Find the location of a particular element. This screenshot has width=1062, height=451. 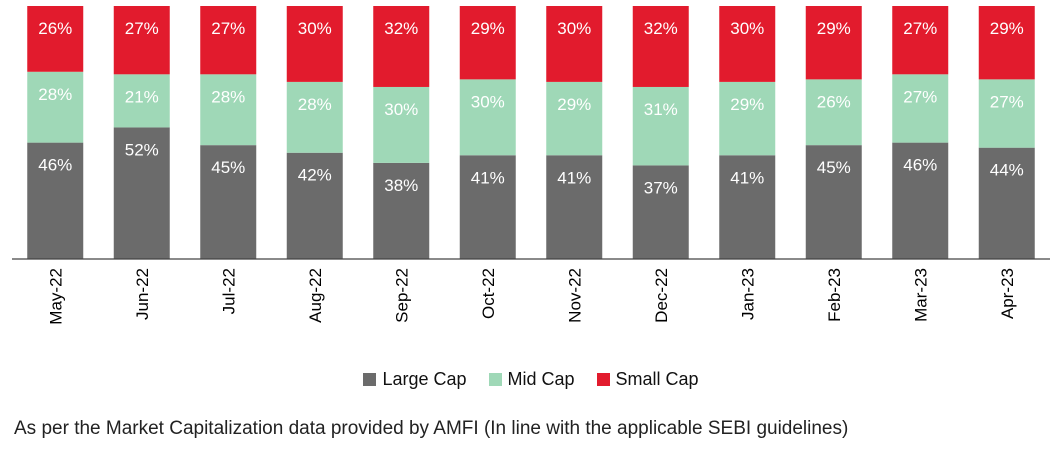

x-tick-label-apr-23: Apr-23 is located at coordinates (1007, 293).